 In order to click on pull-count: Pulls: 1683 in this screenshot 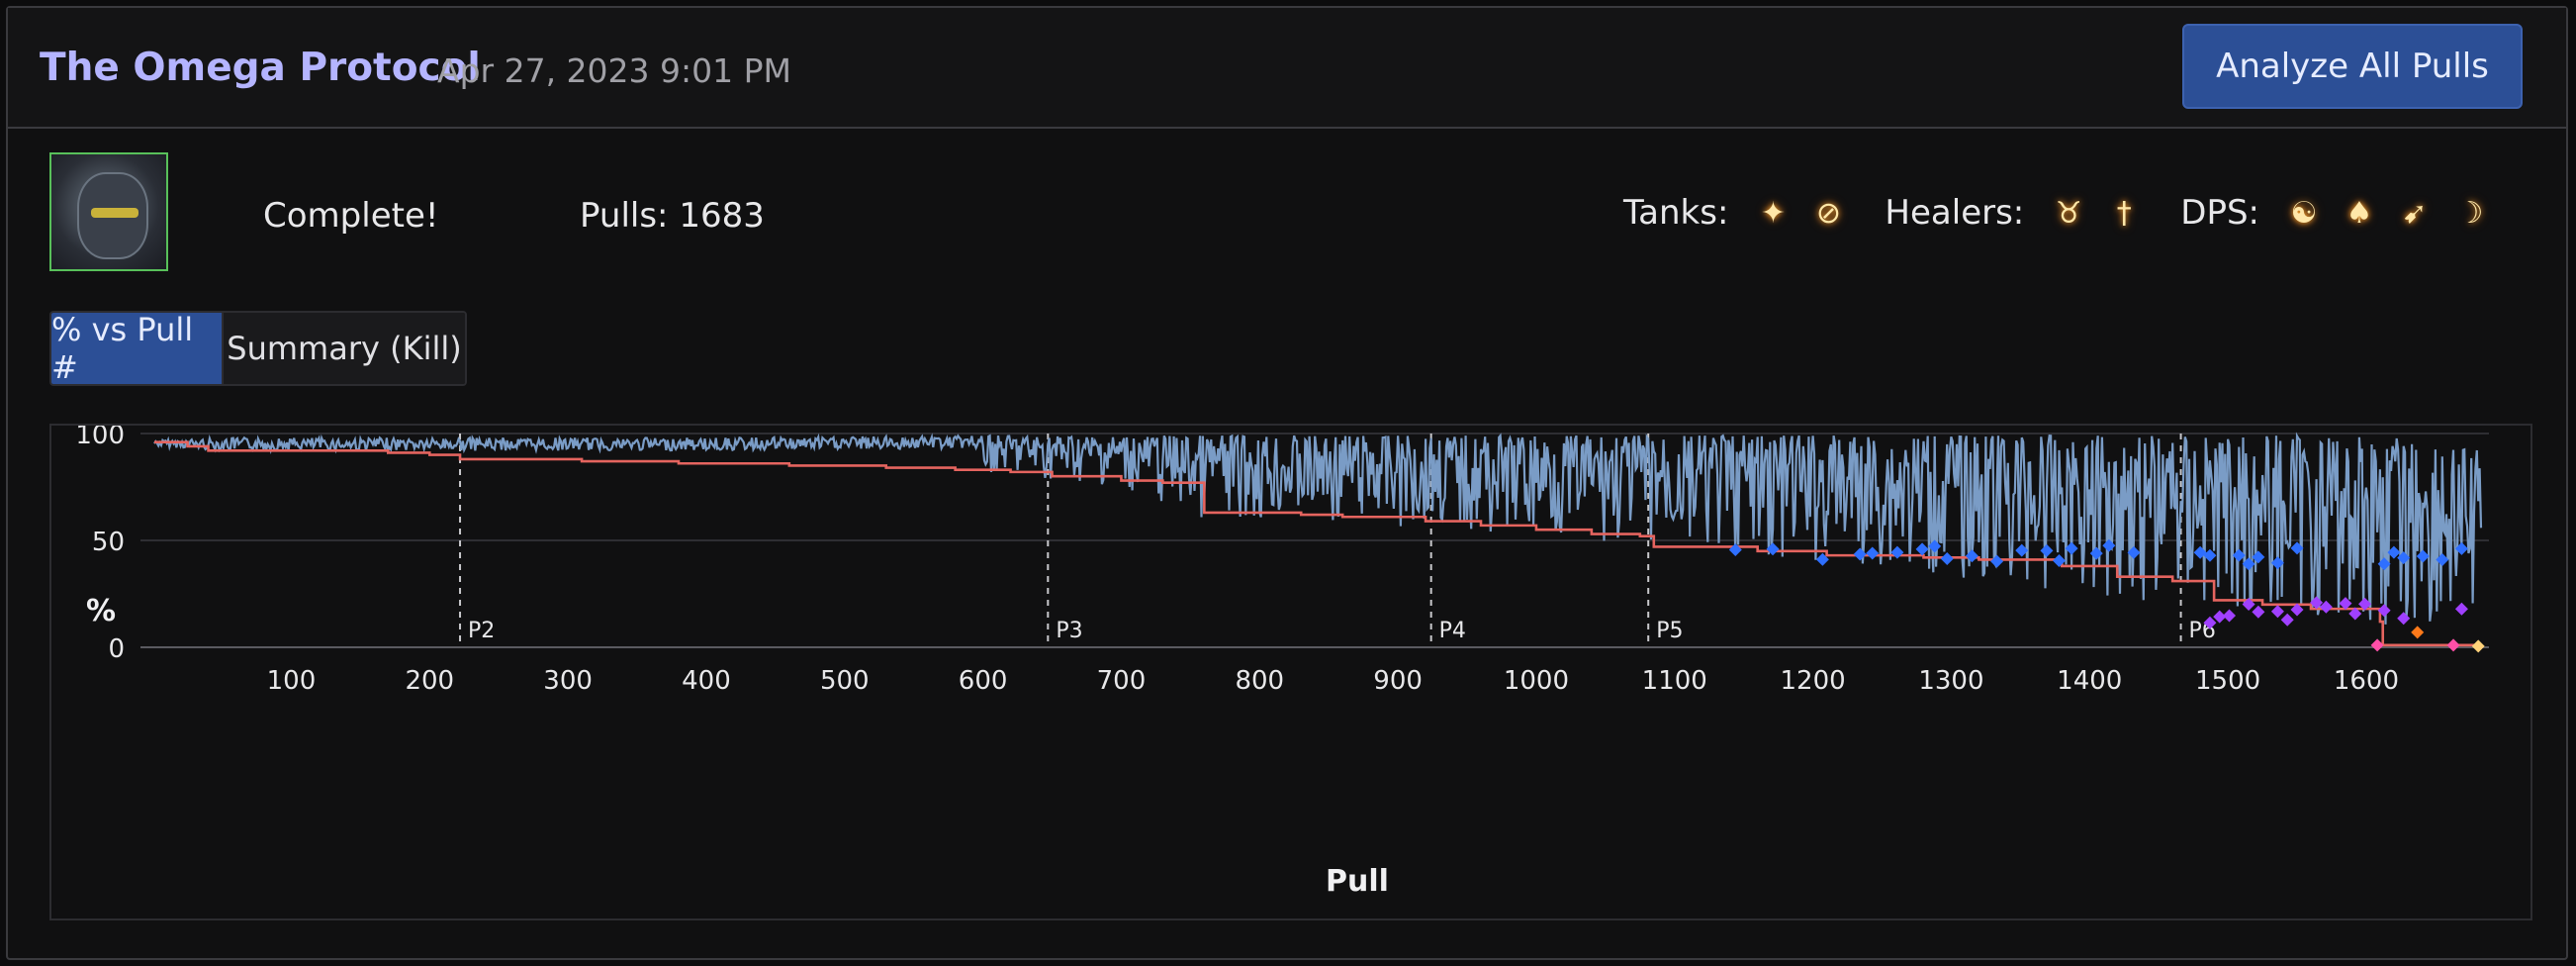, I will do `click(673, 216)`.